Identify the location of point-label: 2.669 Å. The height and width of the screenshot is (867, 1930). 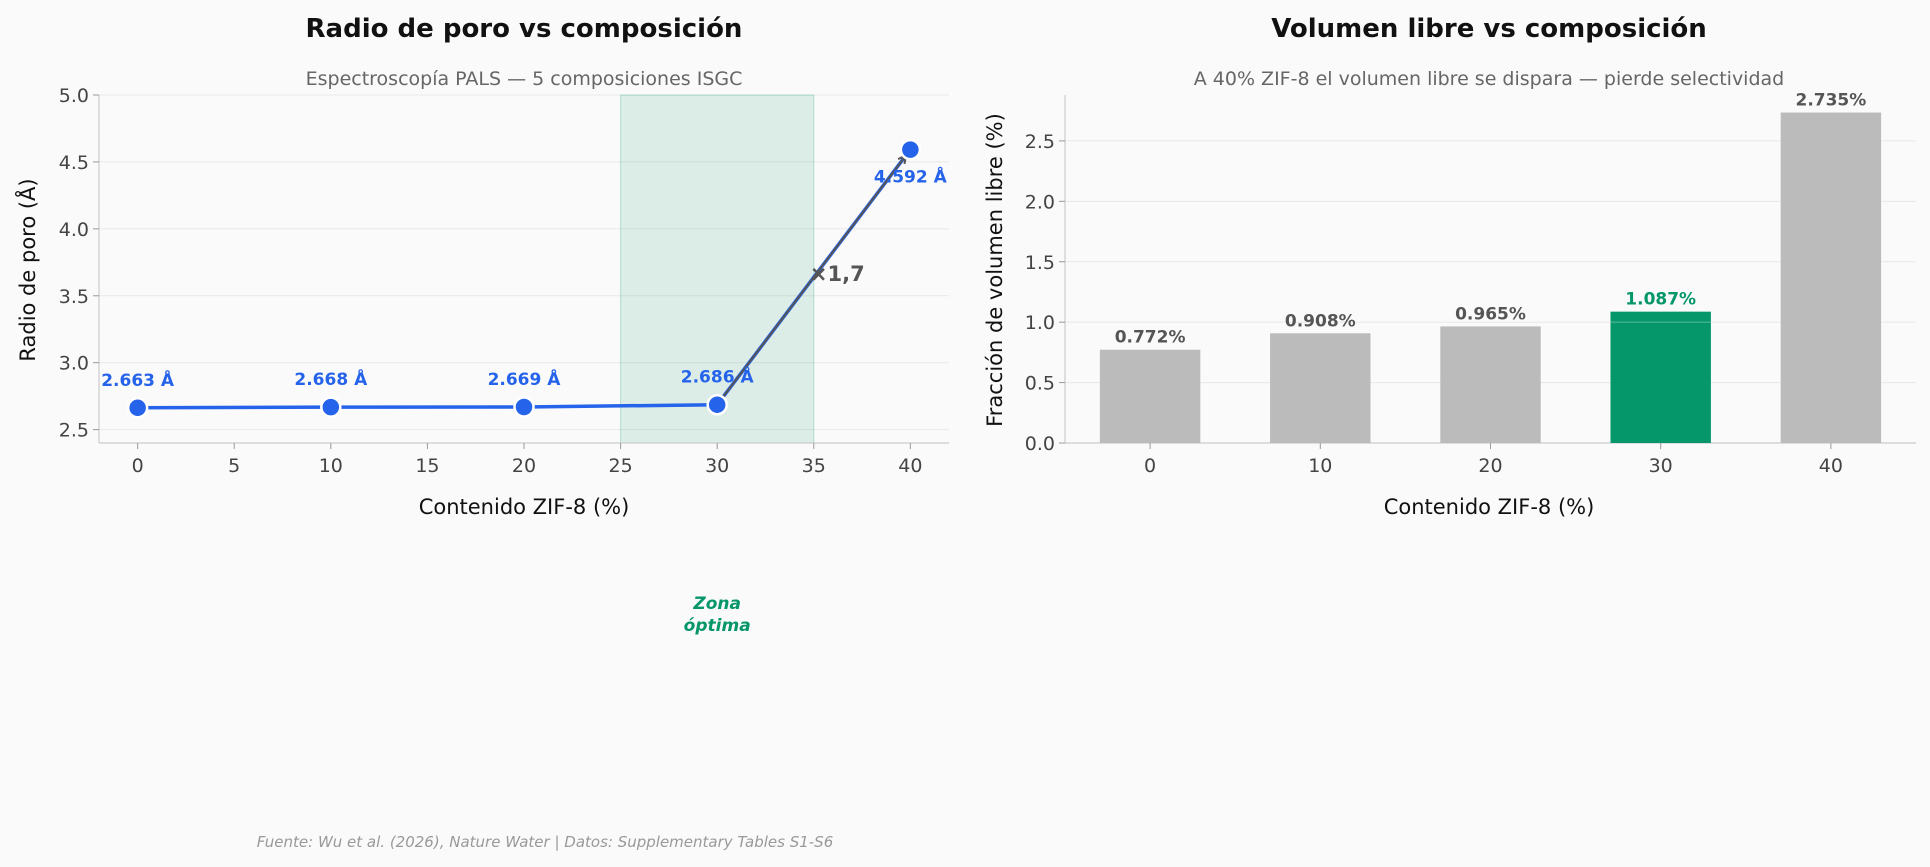
(525, 378).